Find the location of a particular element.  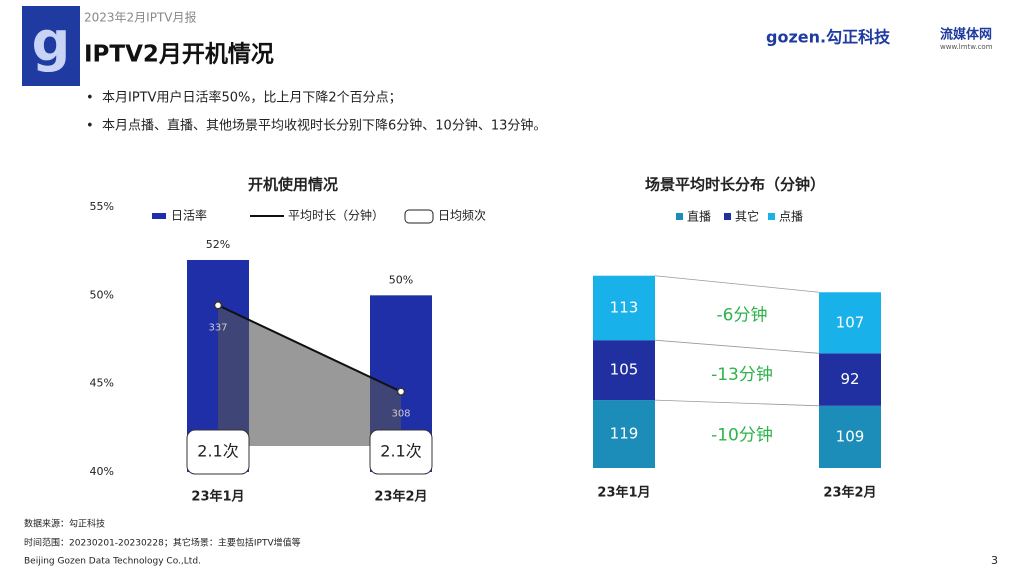

change-annotation: -6分钟 is located at coordinates (742, 315).